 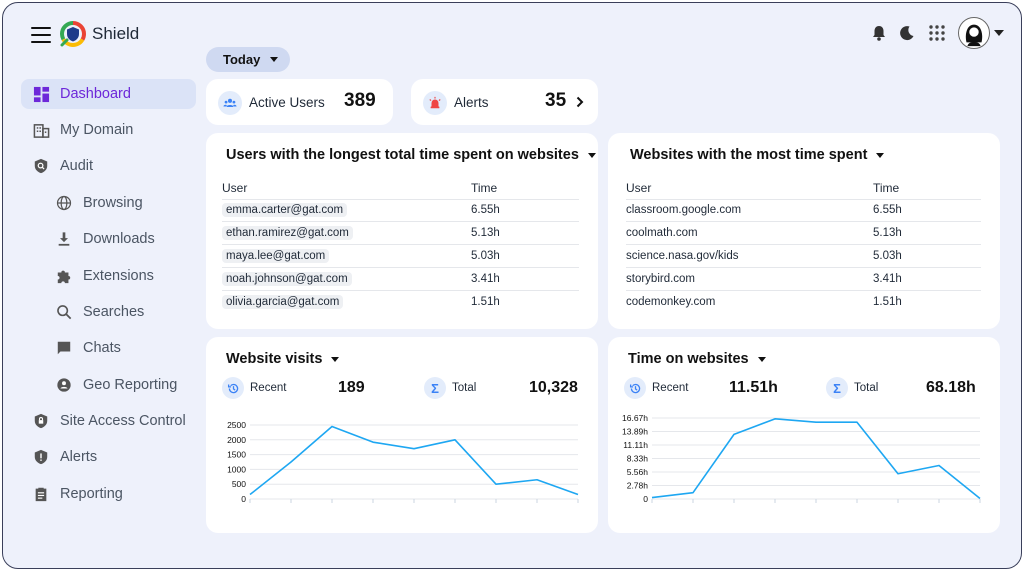 I want to click on sidebar-item-my-domain: My Domain, so click(x=108, y=130).